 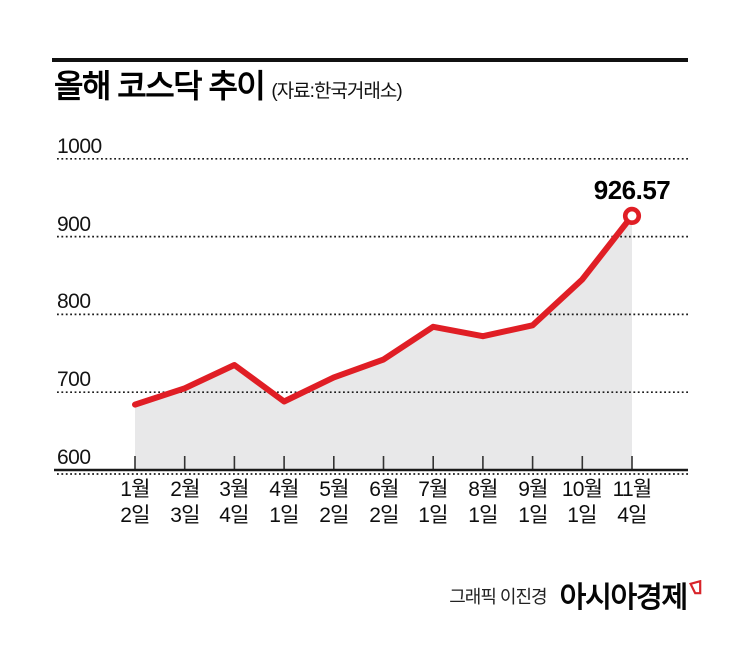 I want to click on x-label-month: 4월, so click(x=284, y=489).